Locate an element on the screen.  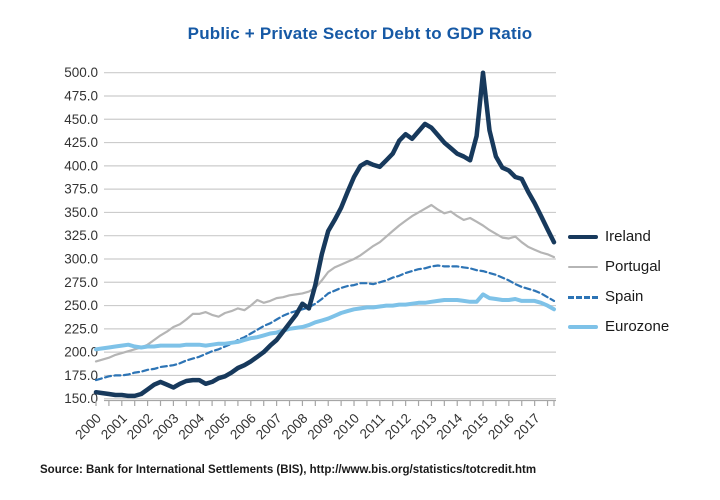
legend-item-ireland: Ireland is located at coordinates (618, 237).